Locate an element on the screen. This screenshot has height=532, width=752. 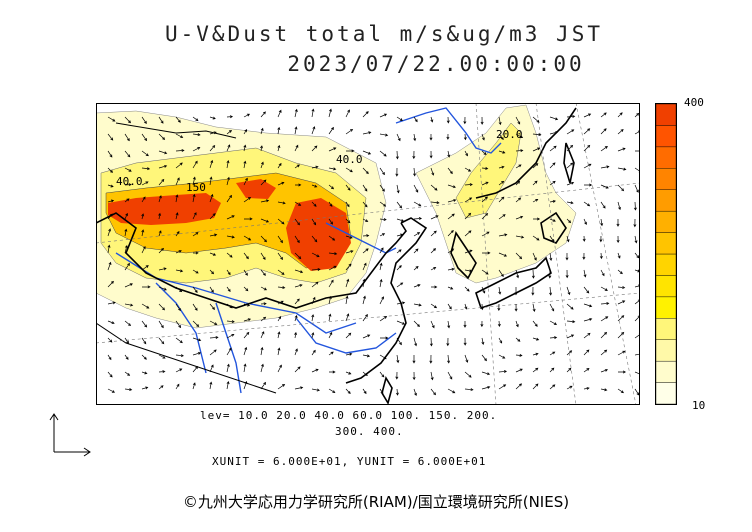
colorbar-swatch is located at coordinates (666, 264).